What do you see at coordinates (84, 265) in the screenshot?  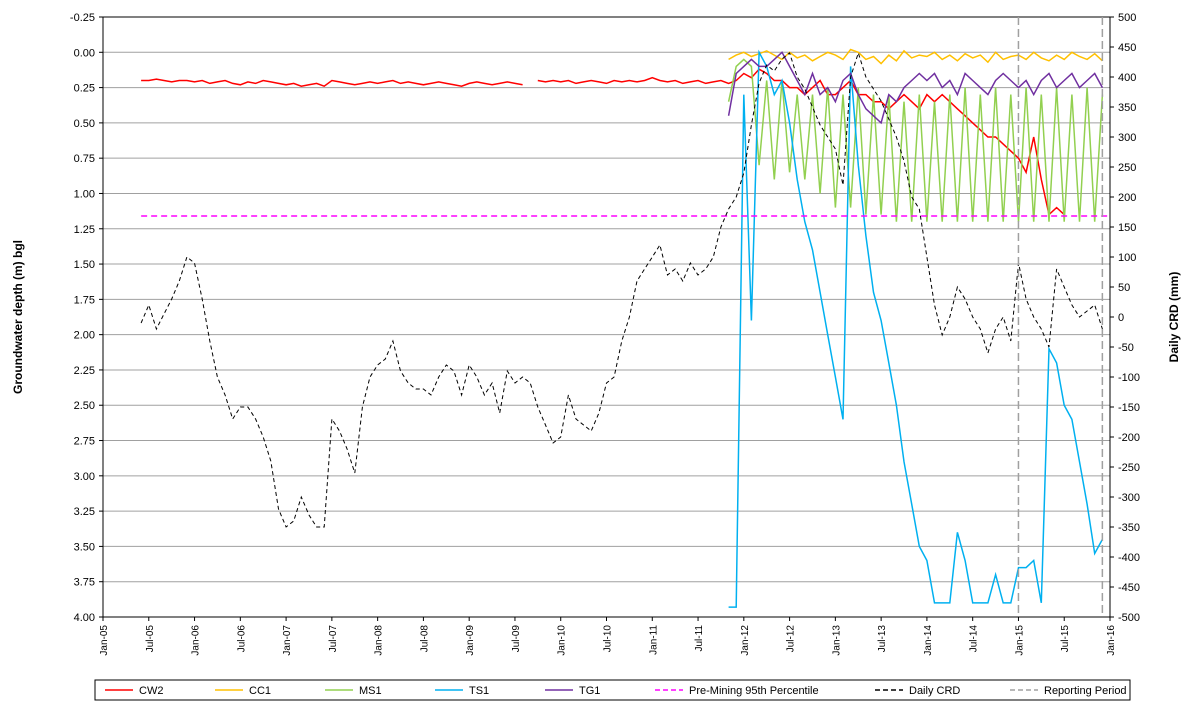 I see `y-tick-label: 1.50` at bounding box center [84, 265].